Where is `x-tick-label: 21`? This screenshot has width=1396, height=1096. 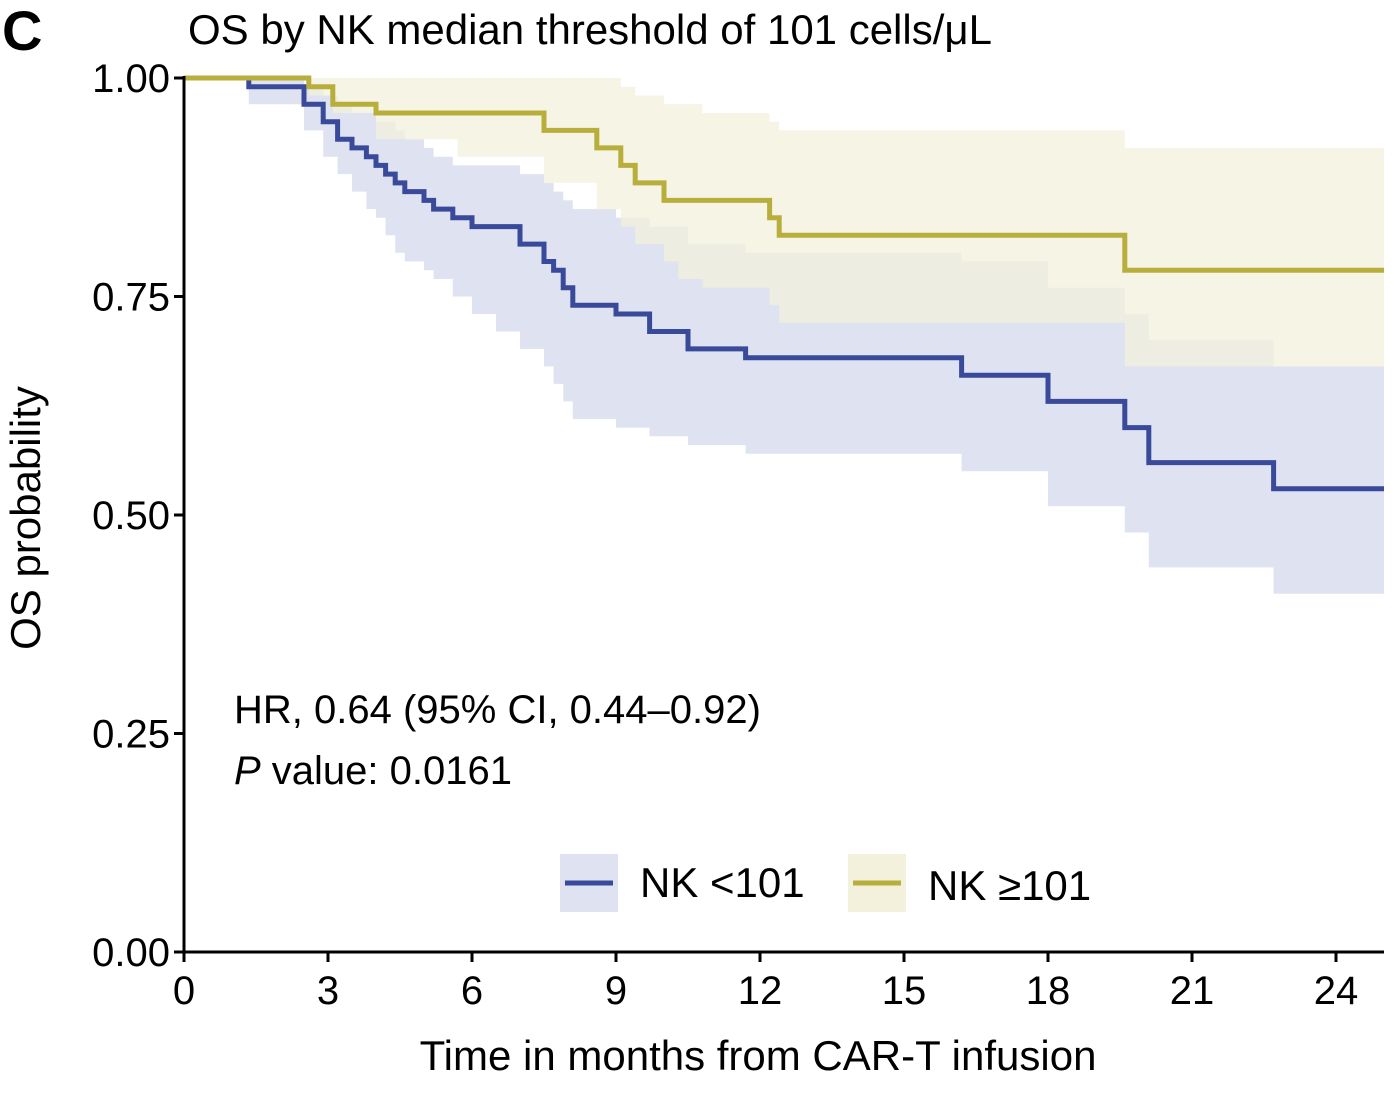
x-tick-label: 21 is located at coordinates (1192, 991).